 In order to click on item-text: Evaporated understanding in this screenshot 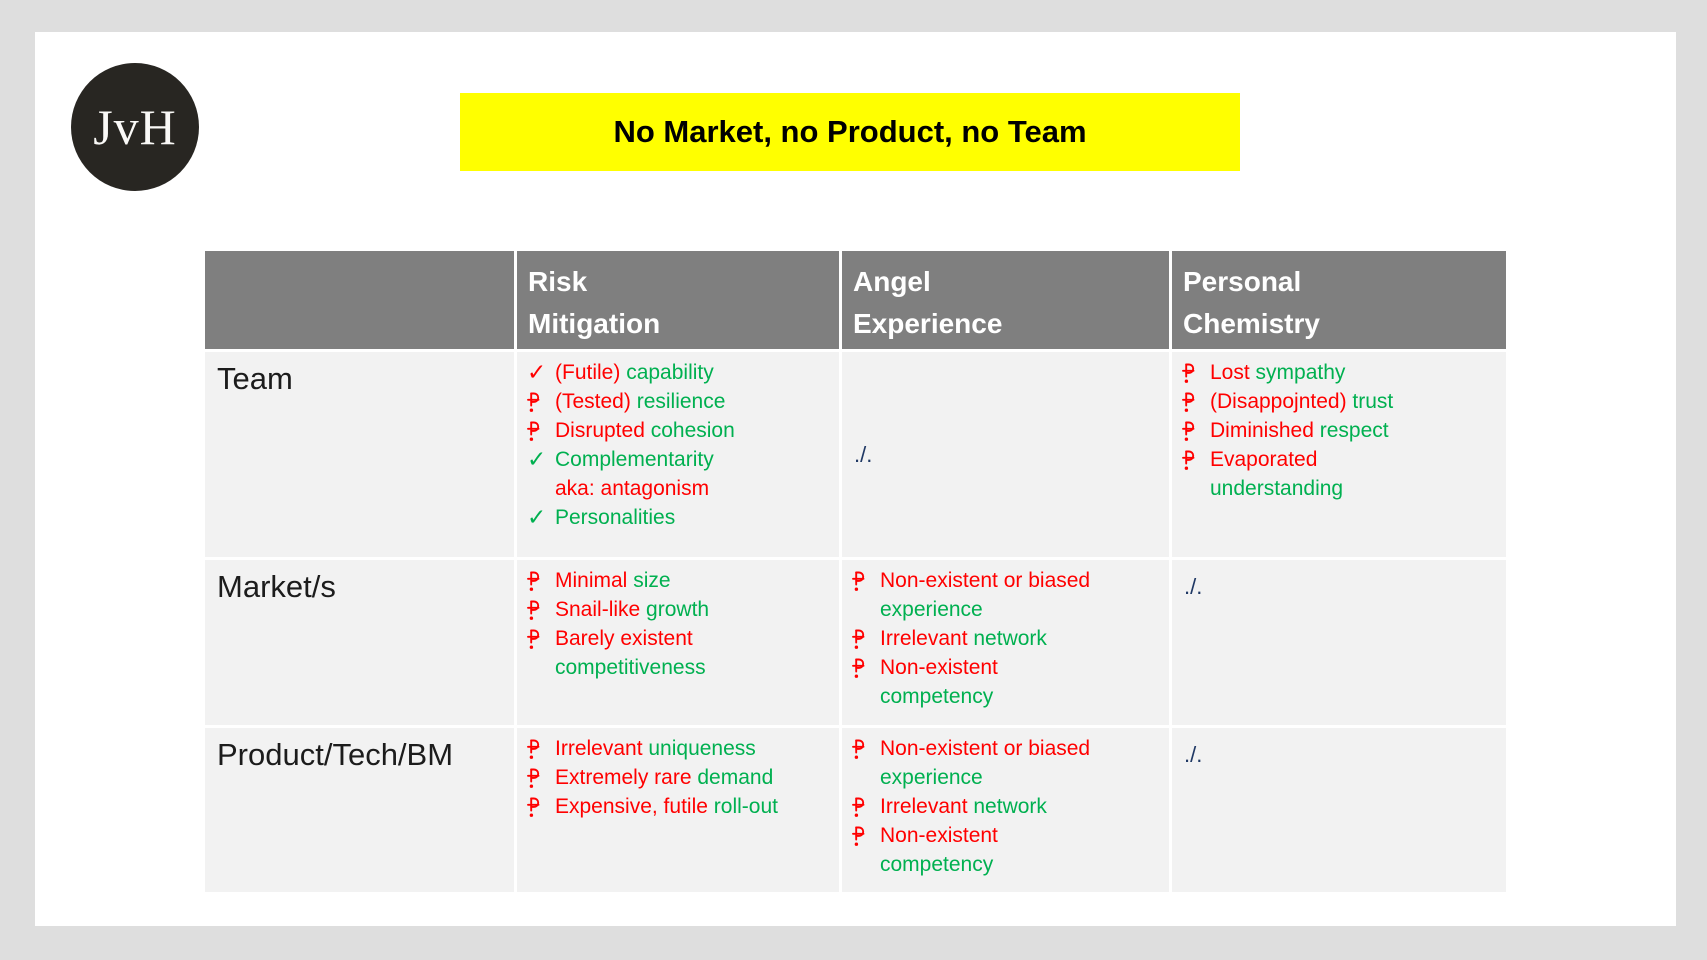, I will do `click(1358, 474)`.